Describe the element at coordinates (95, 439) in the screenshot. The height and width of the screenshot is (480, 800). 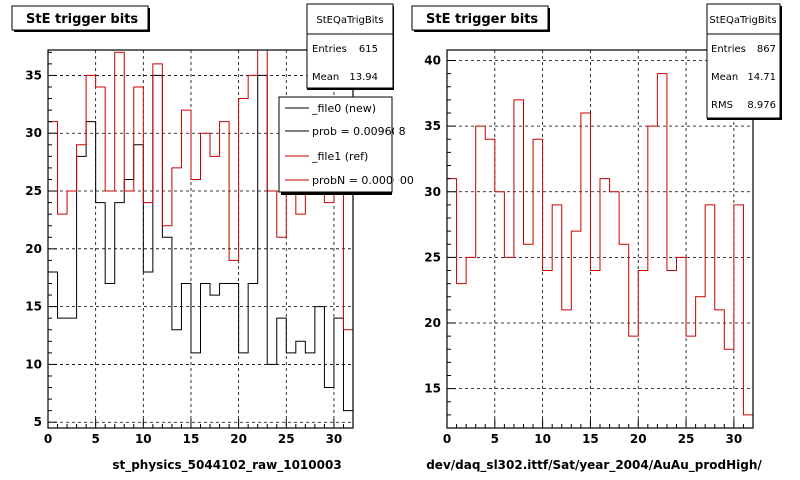
I see `left-x-tick-label: 5` at that location.